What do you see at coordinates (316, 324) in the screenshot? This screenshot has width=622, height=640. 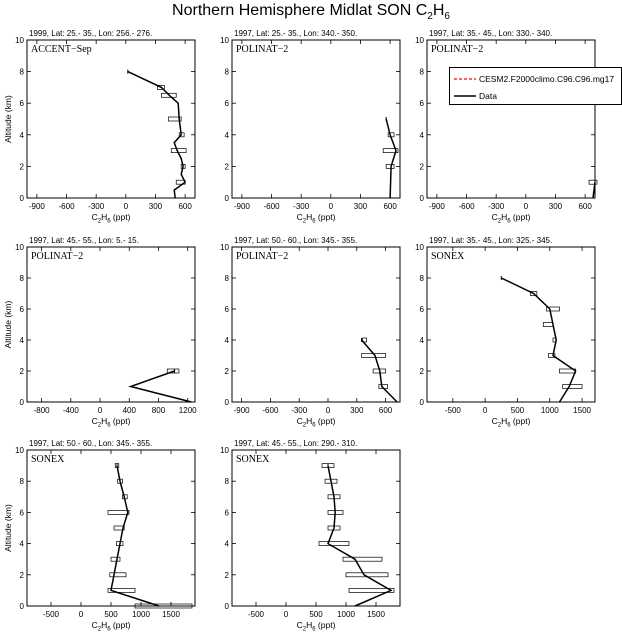 I see `panel-5-frame` at bounding box center [316, 324].